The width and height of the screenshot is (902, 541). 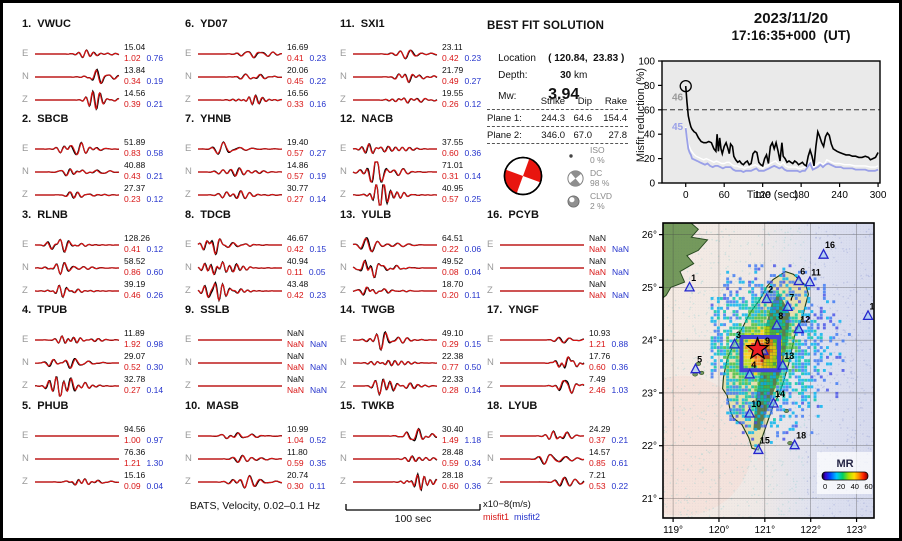 What do you see at coordinates (678, 127) in the screenshot?
I see `start-value-annotation: 45` at bounding box center [678, 127].